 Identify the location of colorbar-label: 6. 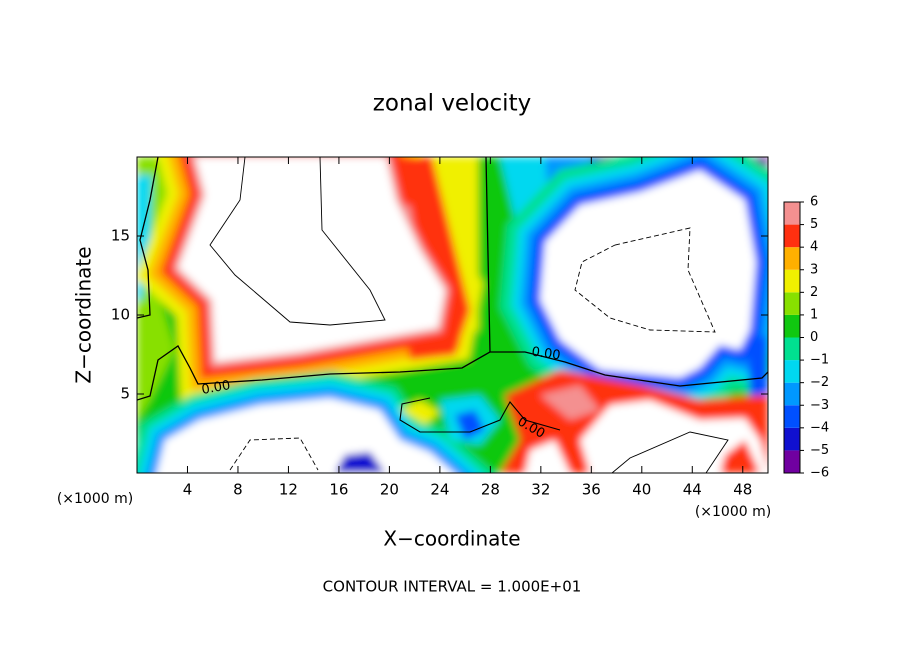
(814, 202).